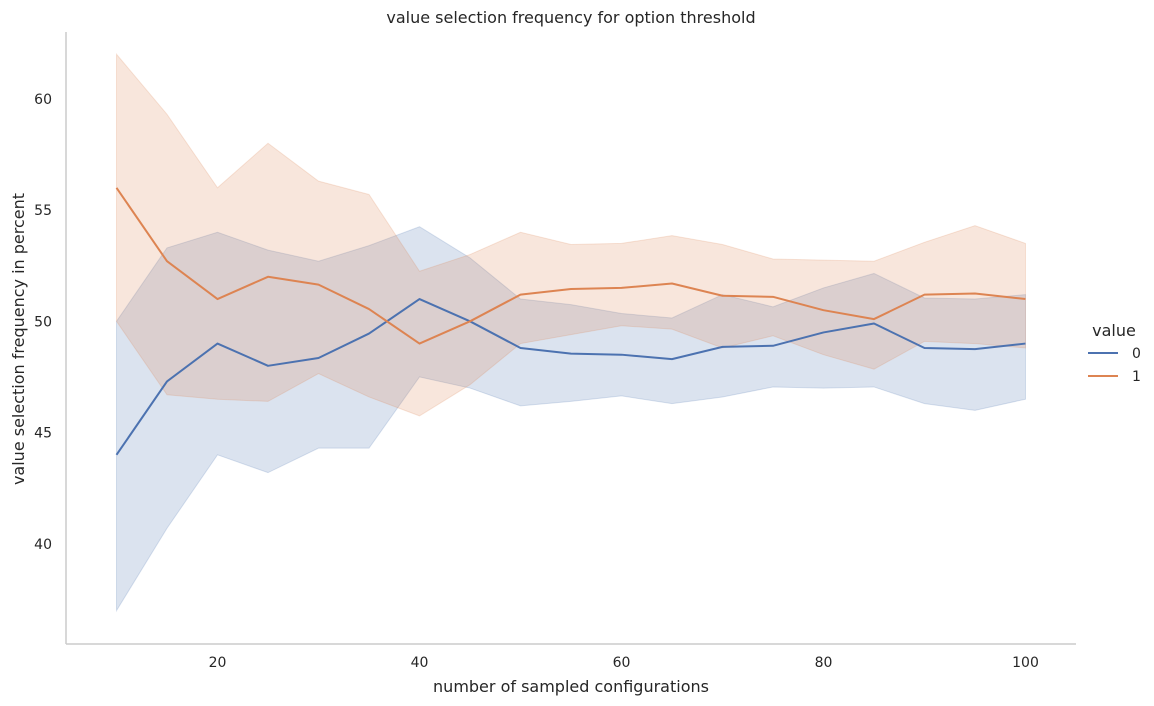 The width and height of the screenshot is (1154, 706). Describe the element at coordinates (43, 100) in the screenshot. I see `y-tick-label: 60` at that location.